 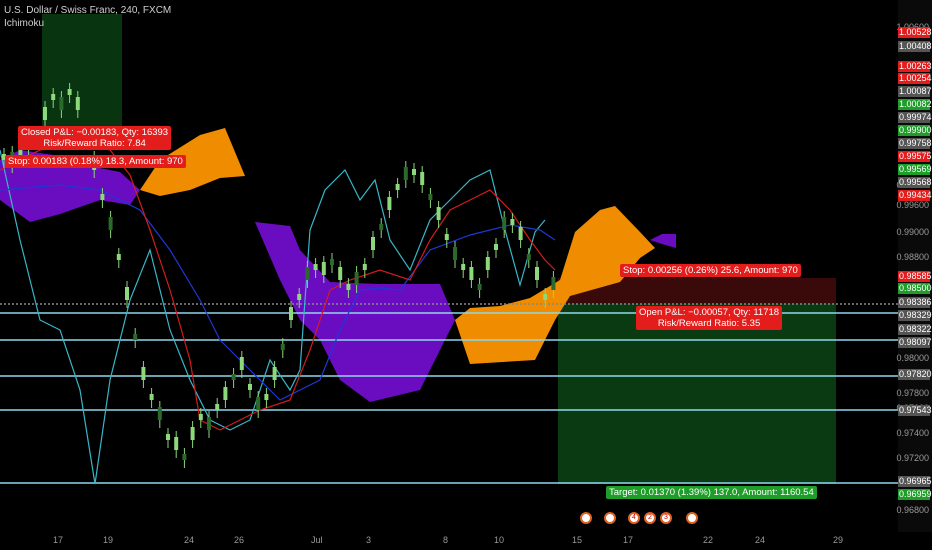 I want to click on price-tick-label: 0.98800, so click(x=912, y=257).